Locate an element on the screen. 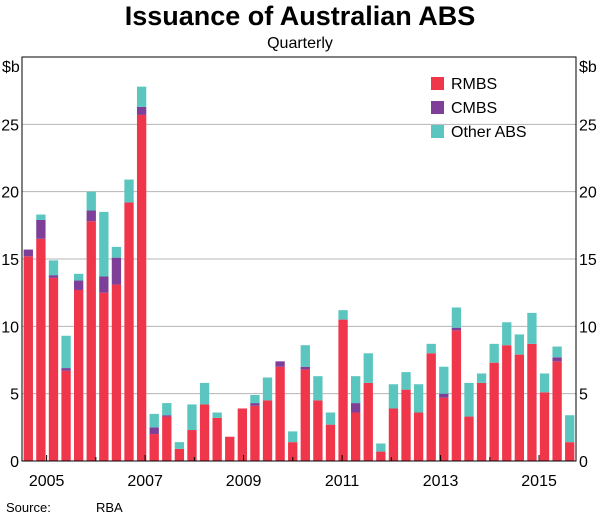  source-value: RBA is located at coordinates (109, 507).